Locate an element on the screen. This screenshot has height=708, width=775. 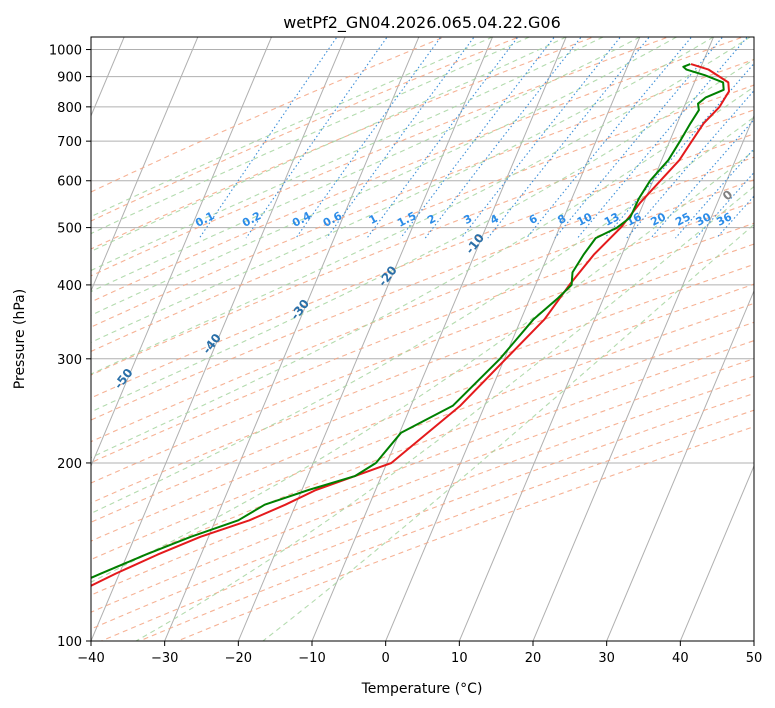
y-tick-label: 1000 is located at coordinates (65, 51).